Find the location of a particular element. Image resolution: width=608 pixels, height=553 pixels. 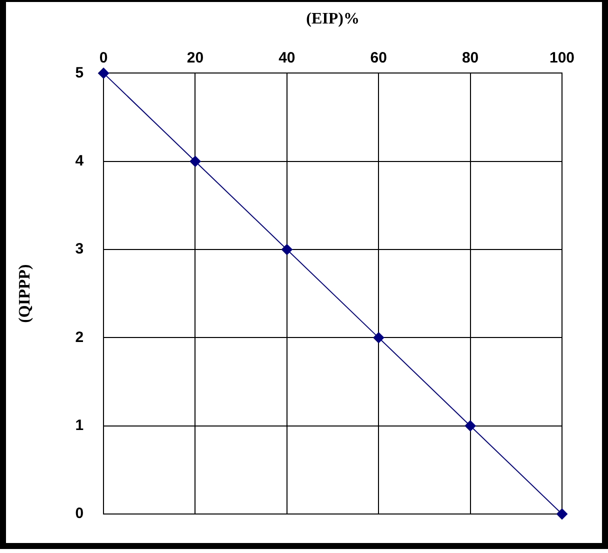

y-tick-label: 5 is located at coordinates (79, 73).